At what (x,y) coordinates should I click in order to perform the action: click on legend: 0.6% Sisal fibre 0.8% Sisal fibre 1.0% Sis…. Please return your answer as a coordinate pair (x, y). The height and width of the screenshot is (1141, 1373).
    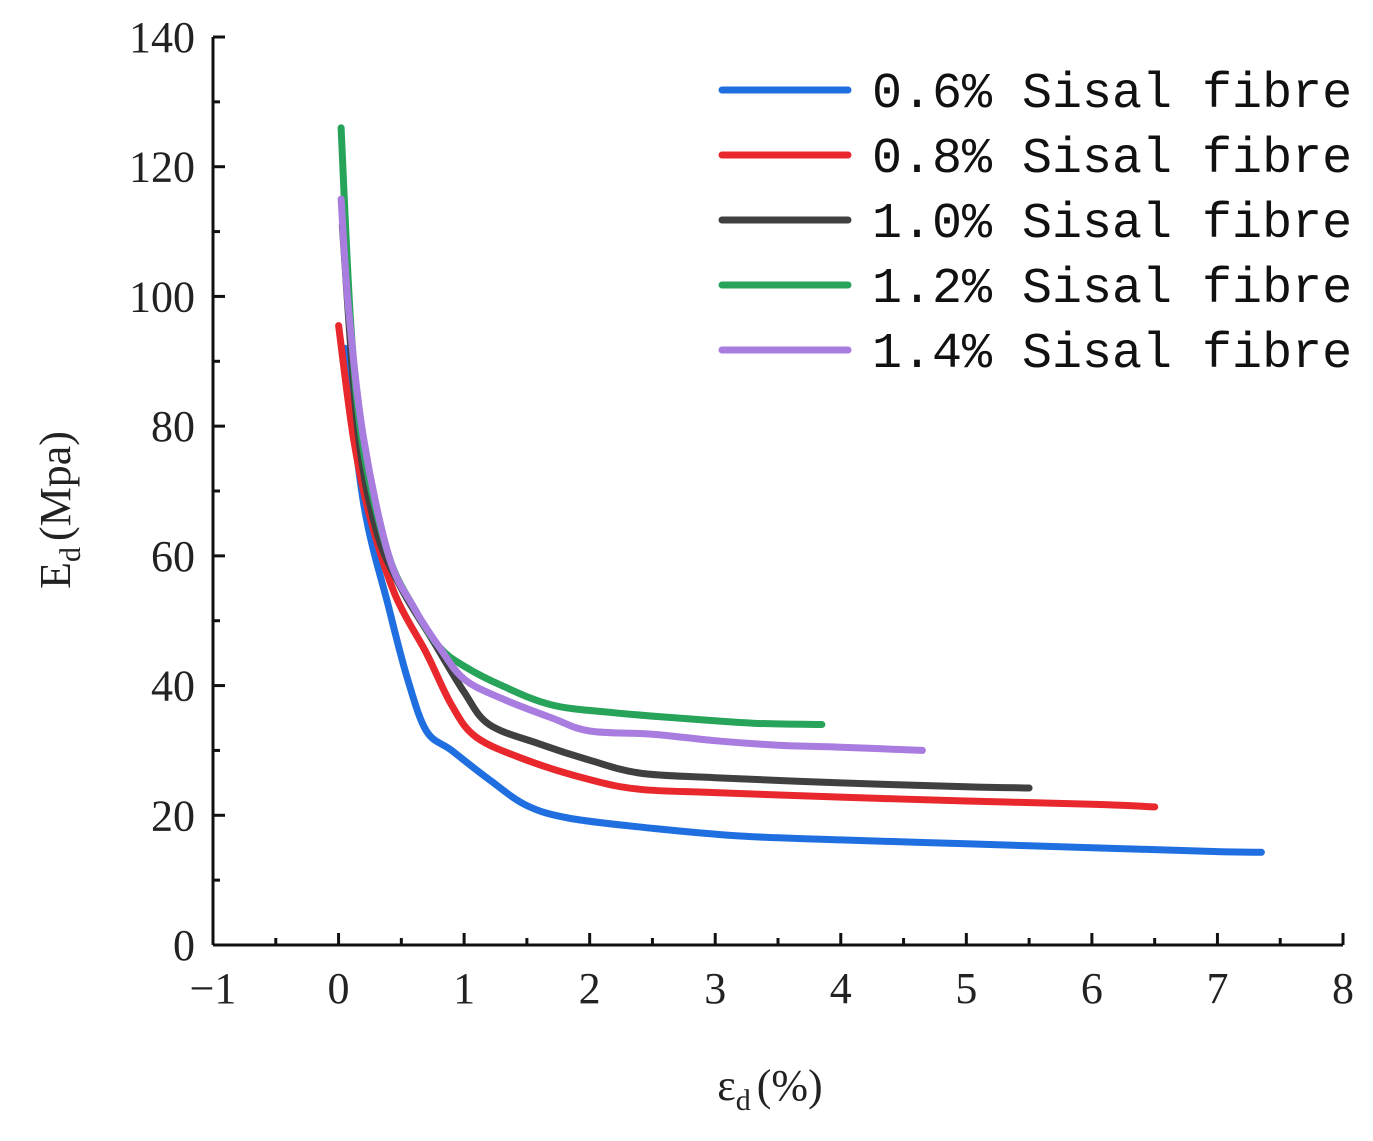
    Looking at the image, I should click on (1035, 224).